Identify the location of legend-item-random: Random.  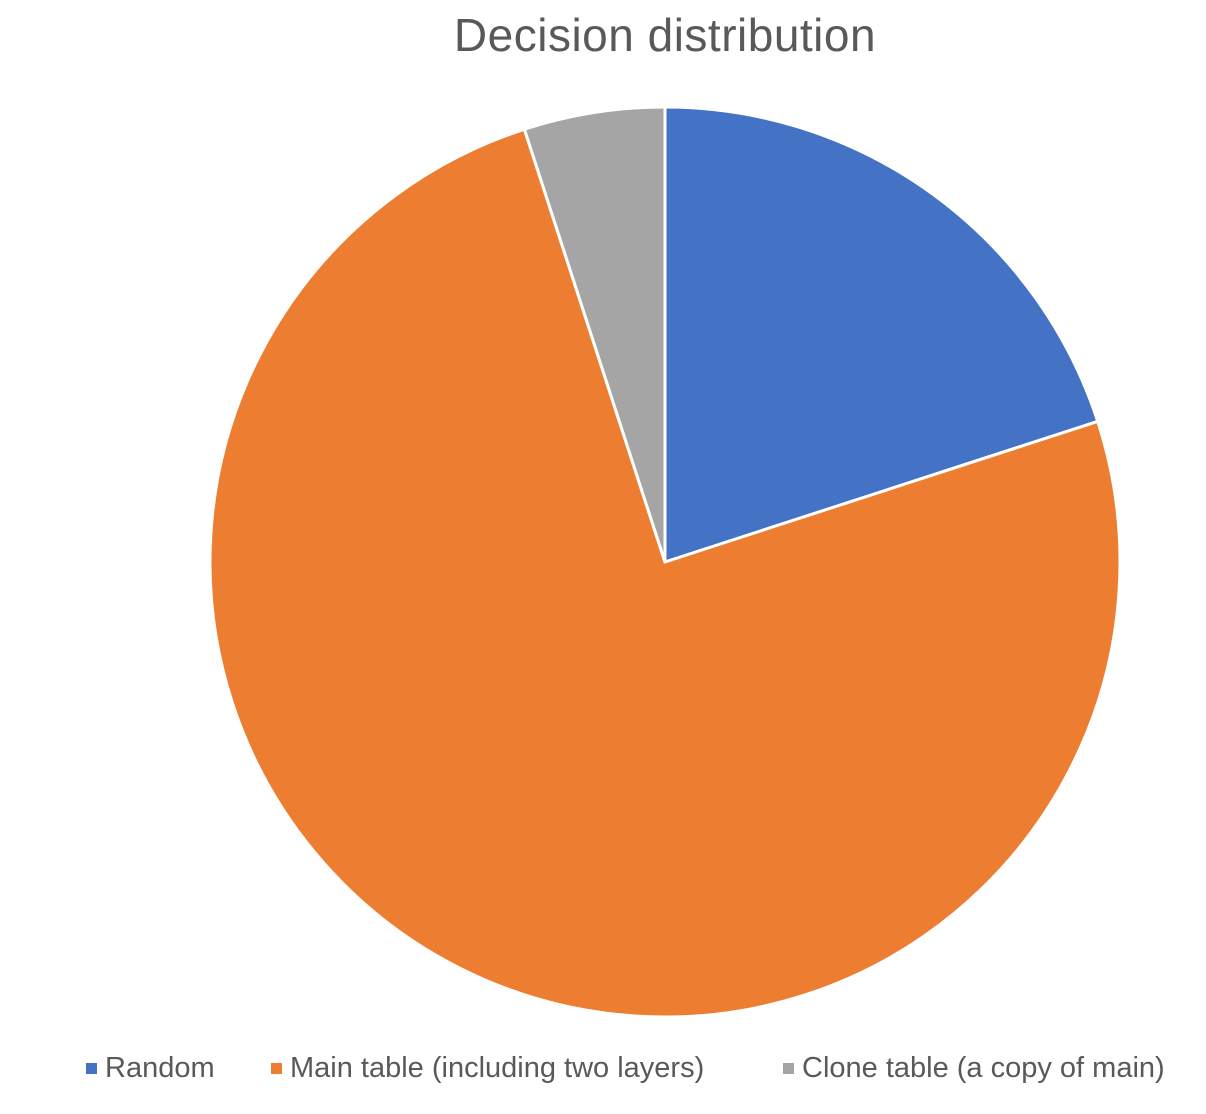
(150, 1068).